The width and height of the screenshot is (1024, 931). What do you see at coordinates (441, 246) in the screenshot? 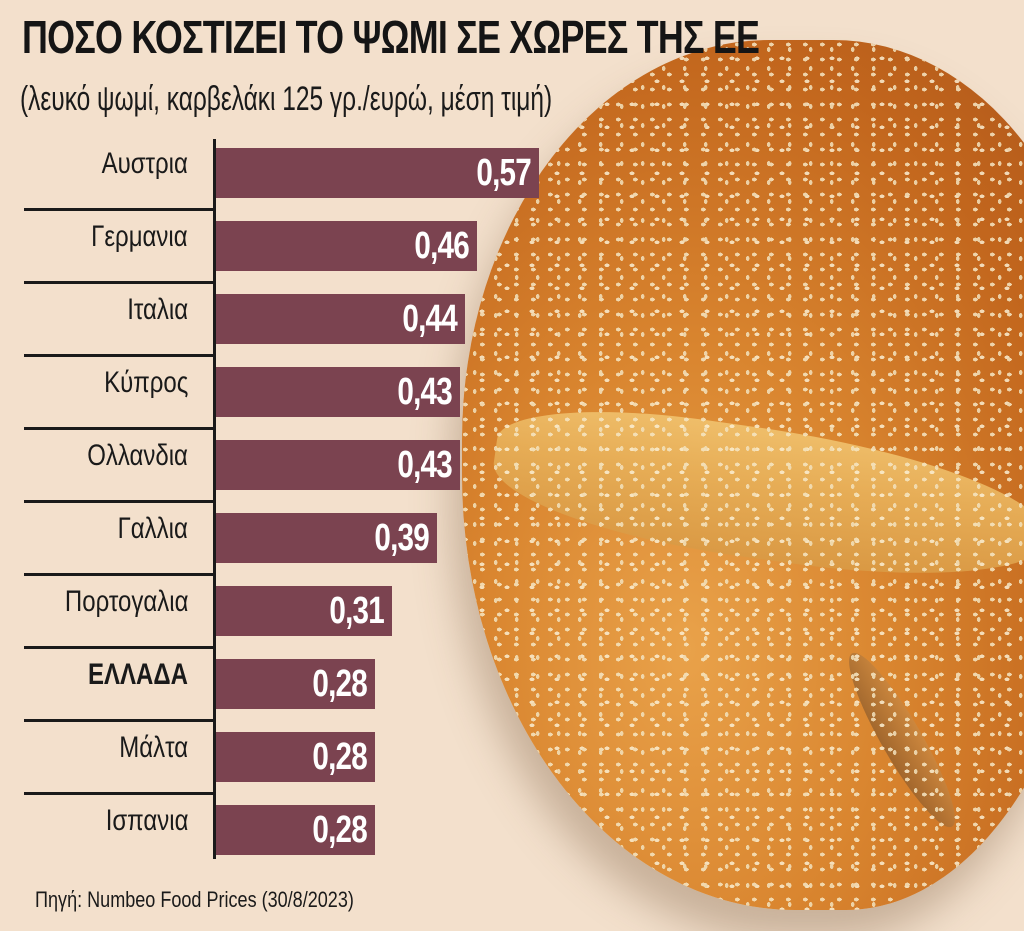
I see `bar-value-label: 0,46` at bounding box center [441, 246].